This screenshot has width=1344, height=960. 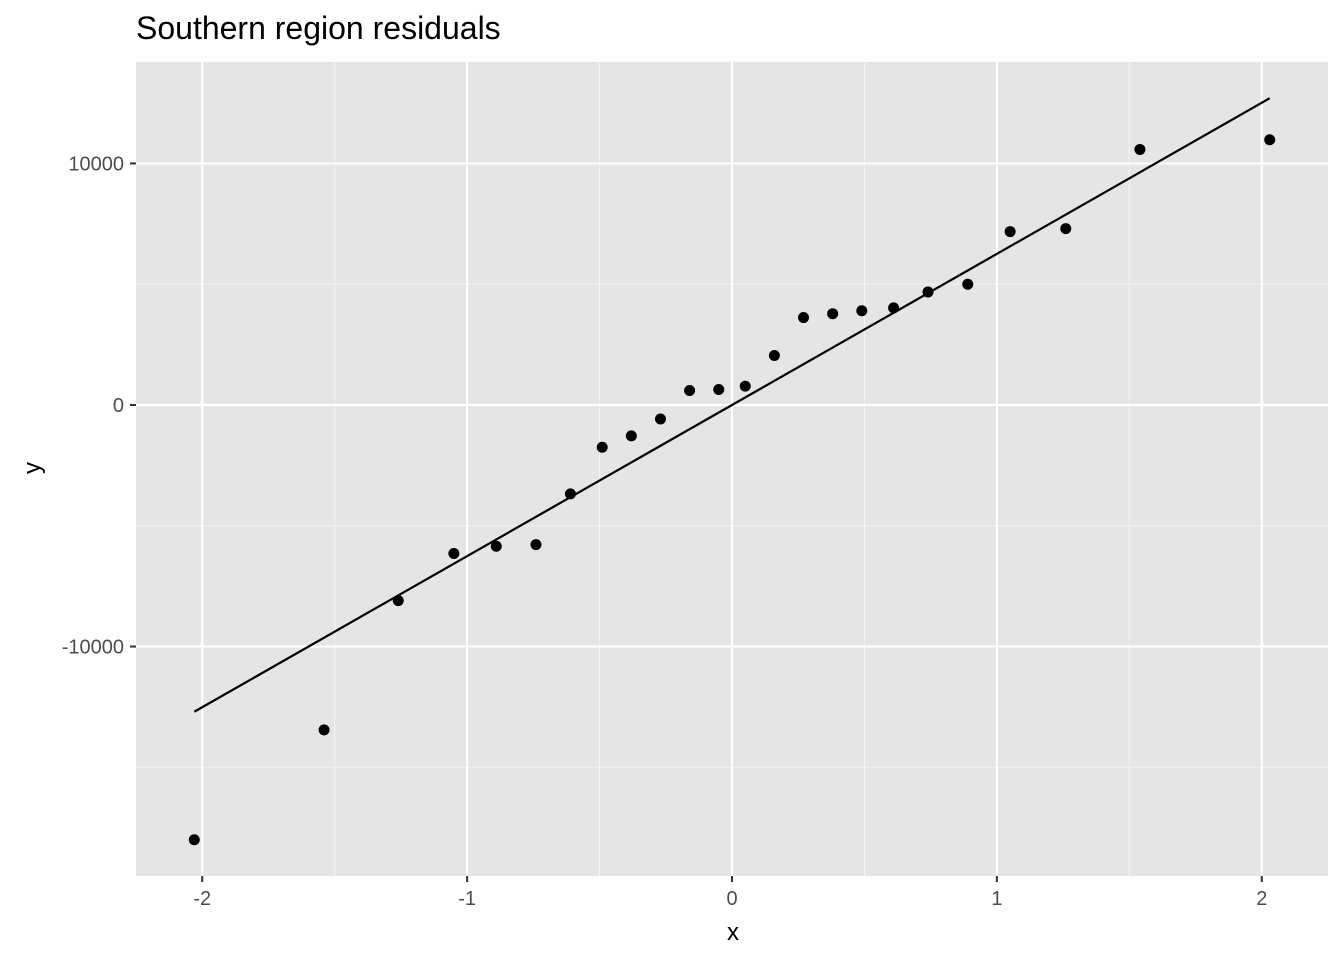 What do you see at coordinates (99, 406) in the screenshot?
I see `y-axis-ticks: 10000 0 -10000` at bounding box center [99, 406].